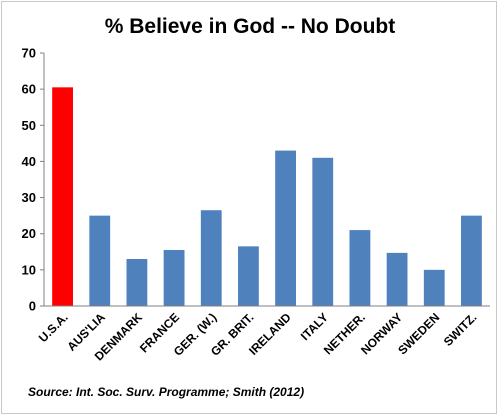  What do you see at coordinates (314, 326) in the screenshot?
I see `x-category-label: ITALY` at bounding box center [314, 326].